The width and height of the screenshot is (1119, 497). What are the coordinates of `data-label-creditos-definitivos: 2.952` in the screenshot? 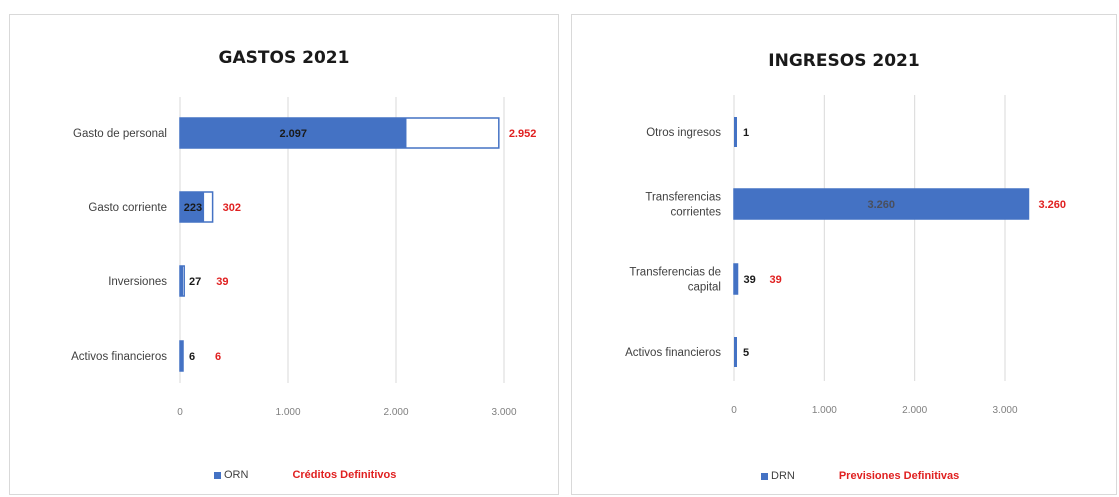 It's located at (523, 134).